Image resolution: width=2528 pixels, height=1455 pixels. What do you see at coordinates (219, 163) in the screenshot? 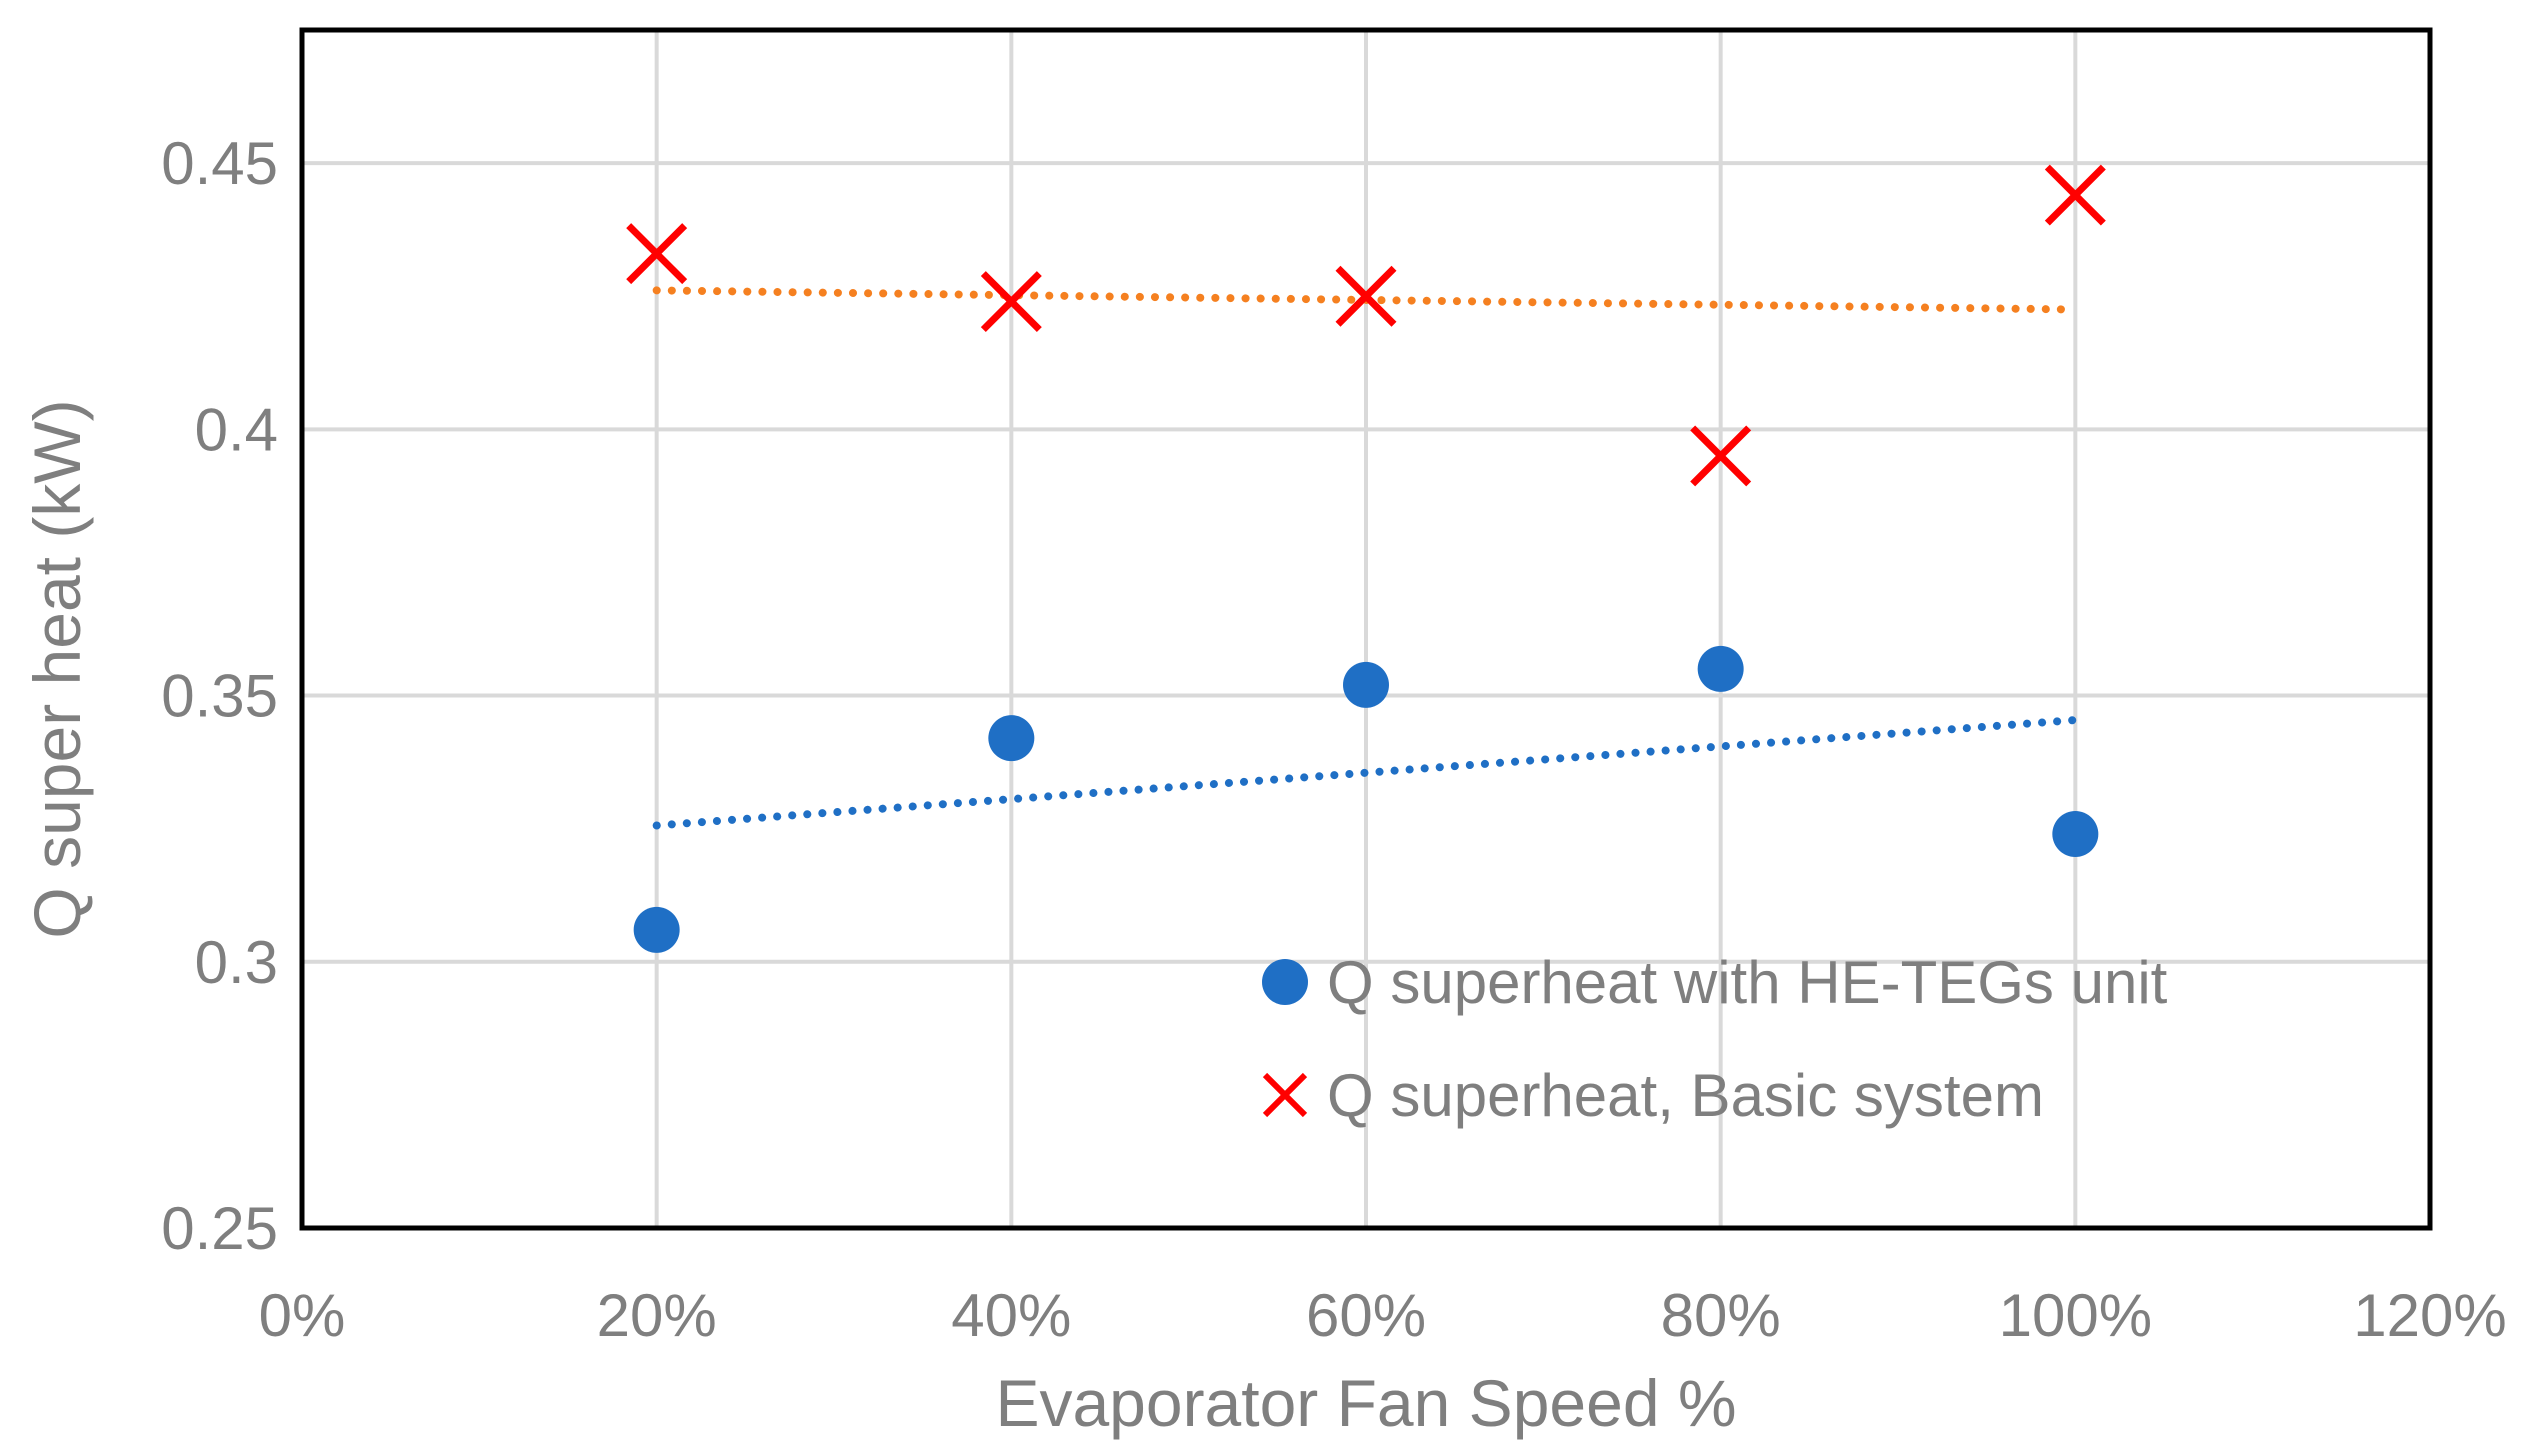
I see `y-tick-label-4: 0.45` at bounding box center [219, 163].